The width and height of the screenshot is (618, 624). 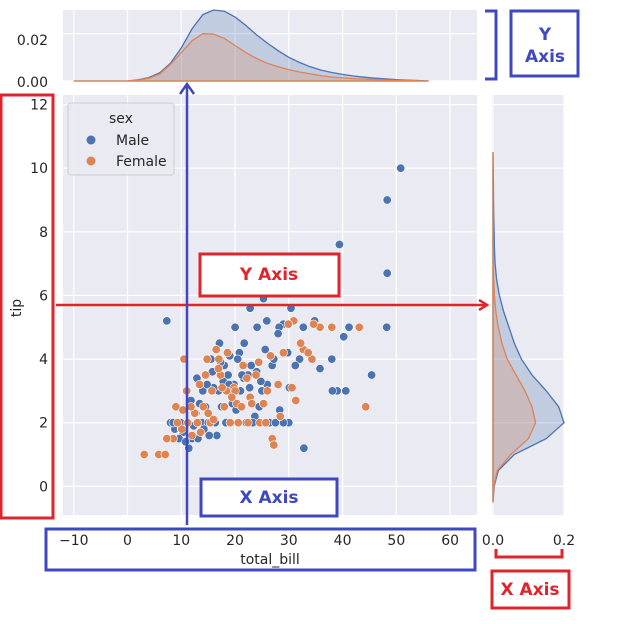 I want to click on right-marginal-density, so click(x=528, y=327).